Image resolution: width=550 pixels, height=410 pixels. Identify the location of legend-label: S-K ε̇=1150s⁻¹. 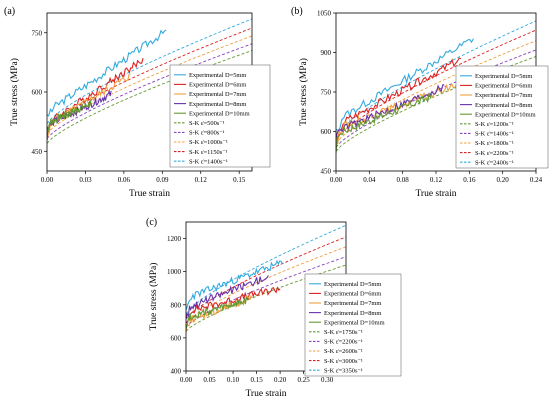
(208, 152).